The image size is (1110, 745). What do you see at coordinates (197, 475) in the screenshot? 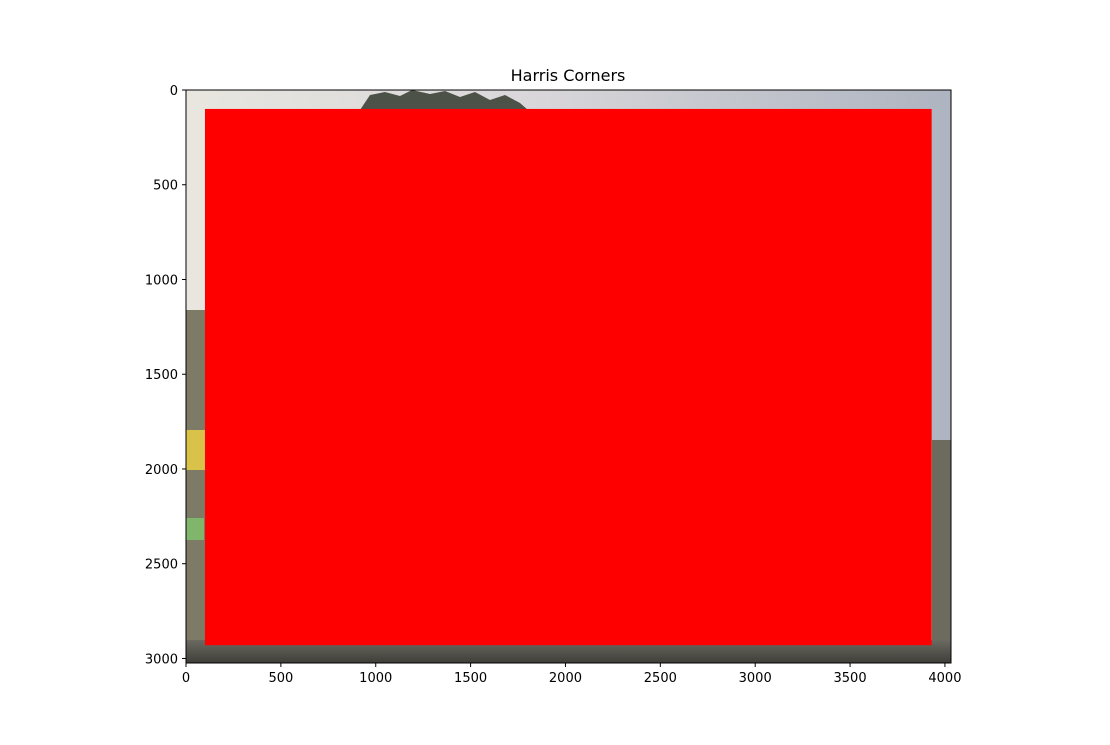
I see `photo-building-left` at bounding box center [197, 475].